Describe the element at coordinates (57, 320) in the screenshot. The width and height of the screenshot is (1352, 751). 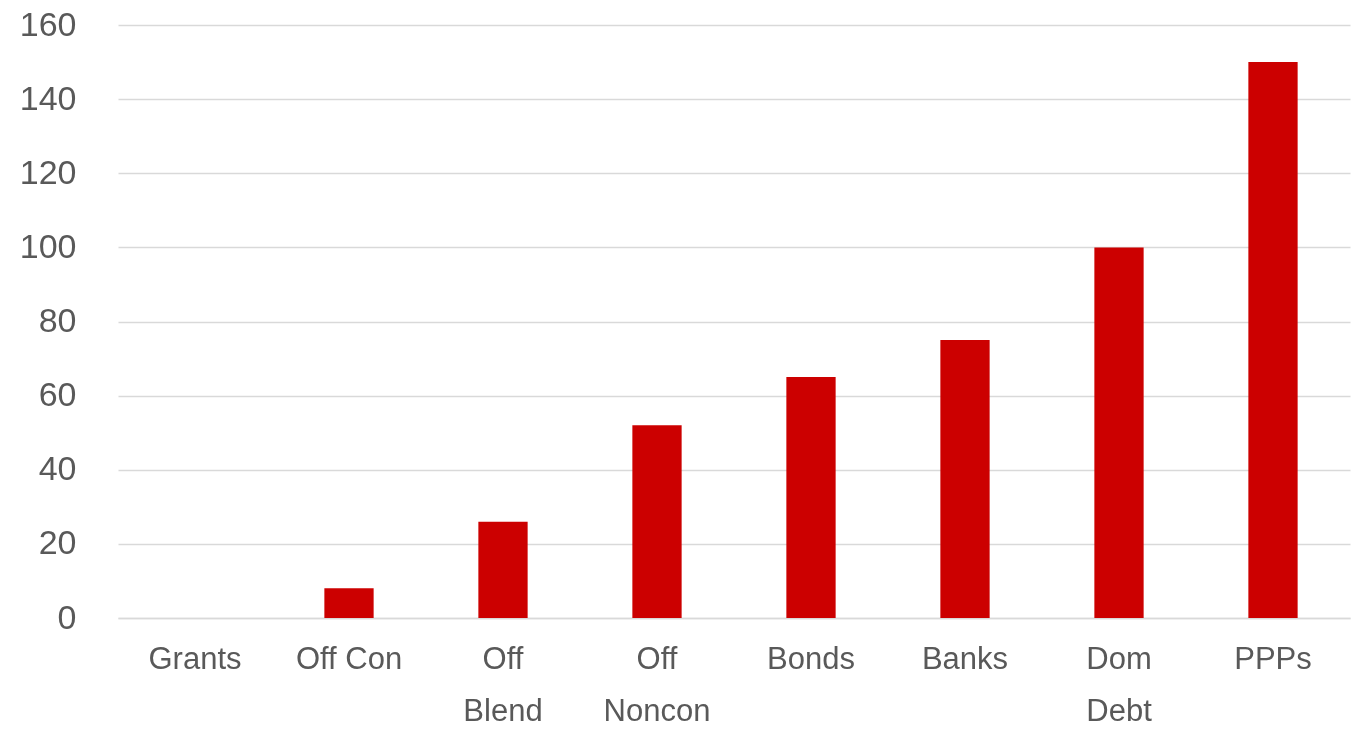
I see `y-tick-label: 80` at that location.